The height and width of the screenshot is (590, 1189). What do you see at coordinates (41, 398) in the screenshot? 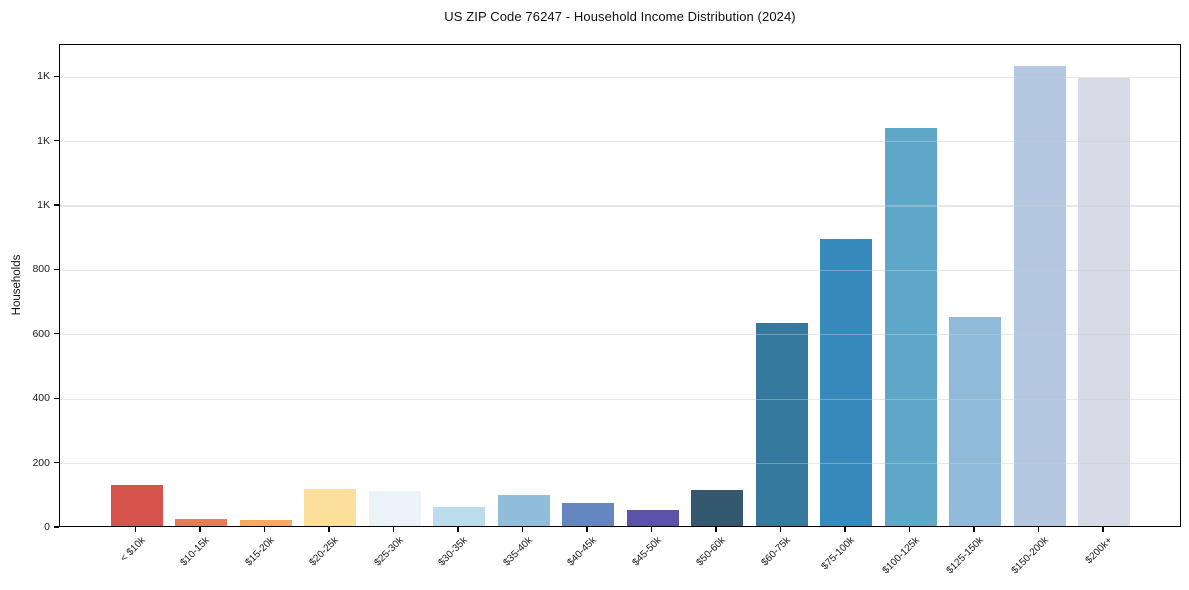
I see `y-tick-label: 400` at bounding box center [41, 398].